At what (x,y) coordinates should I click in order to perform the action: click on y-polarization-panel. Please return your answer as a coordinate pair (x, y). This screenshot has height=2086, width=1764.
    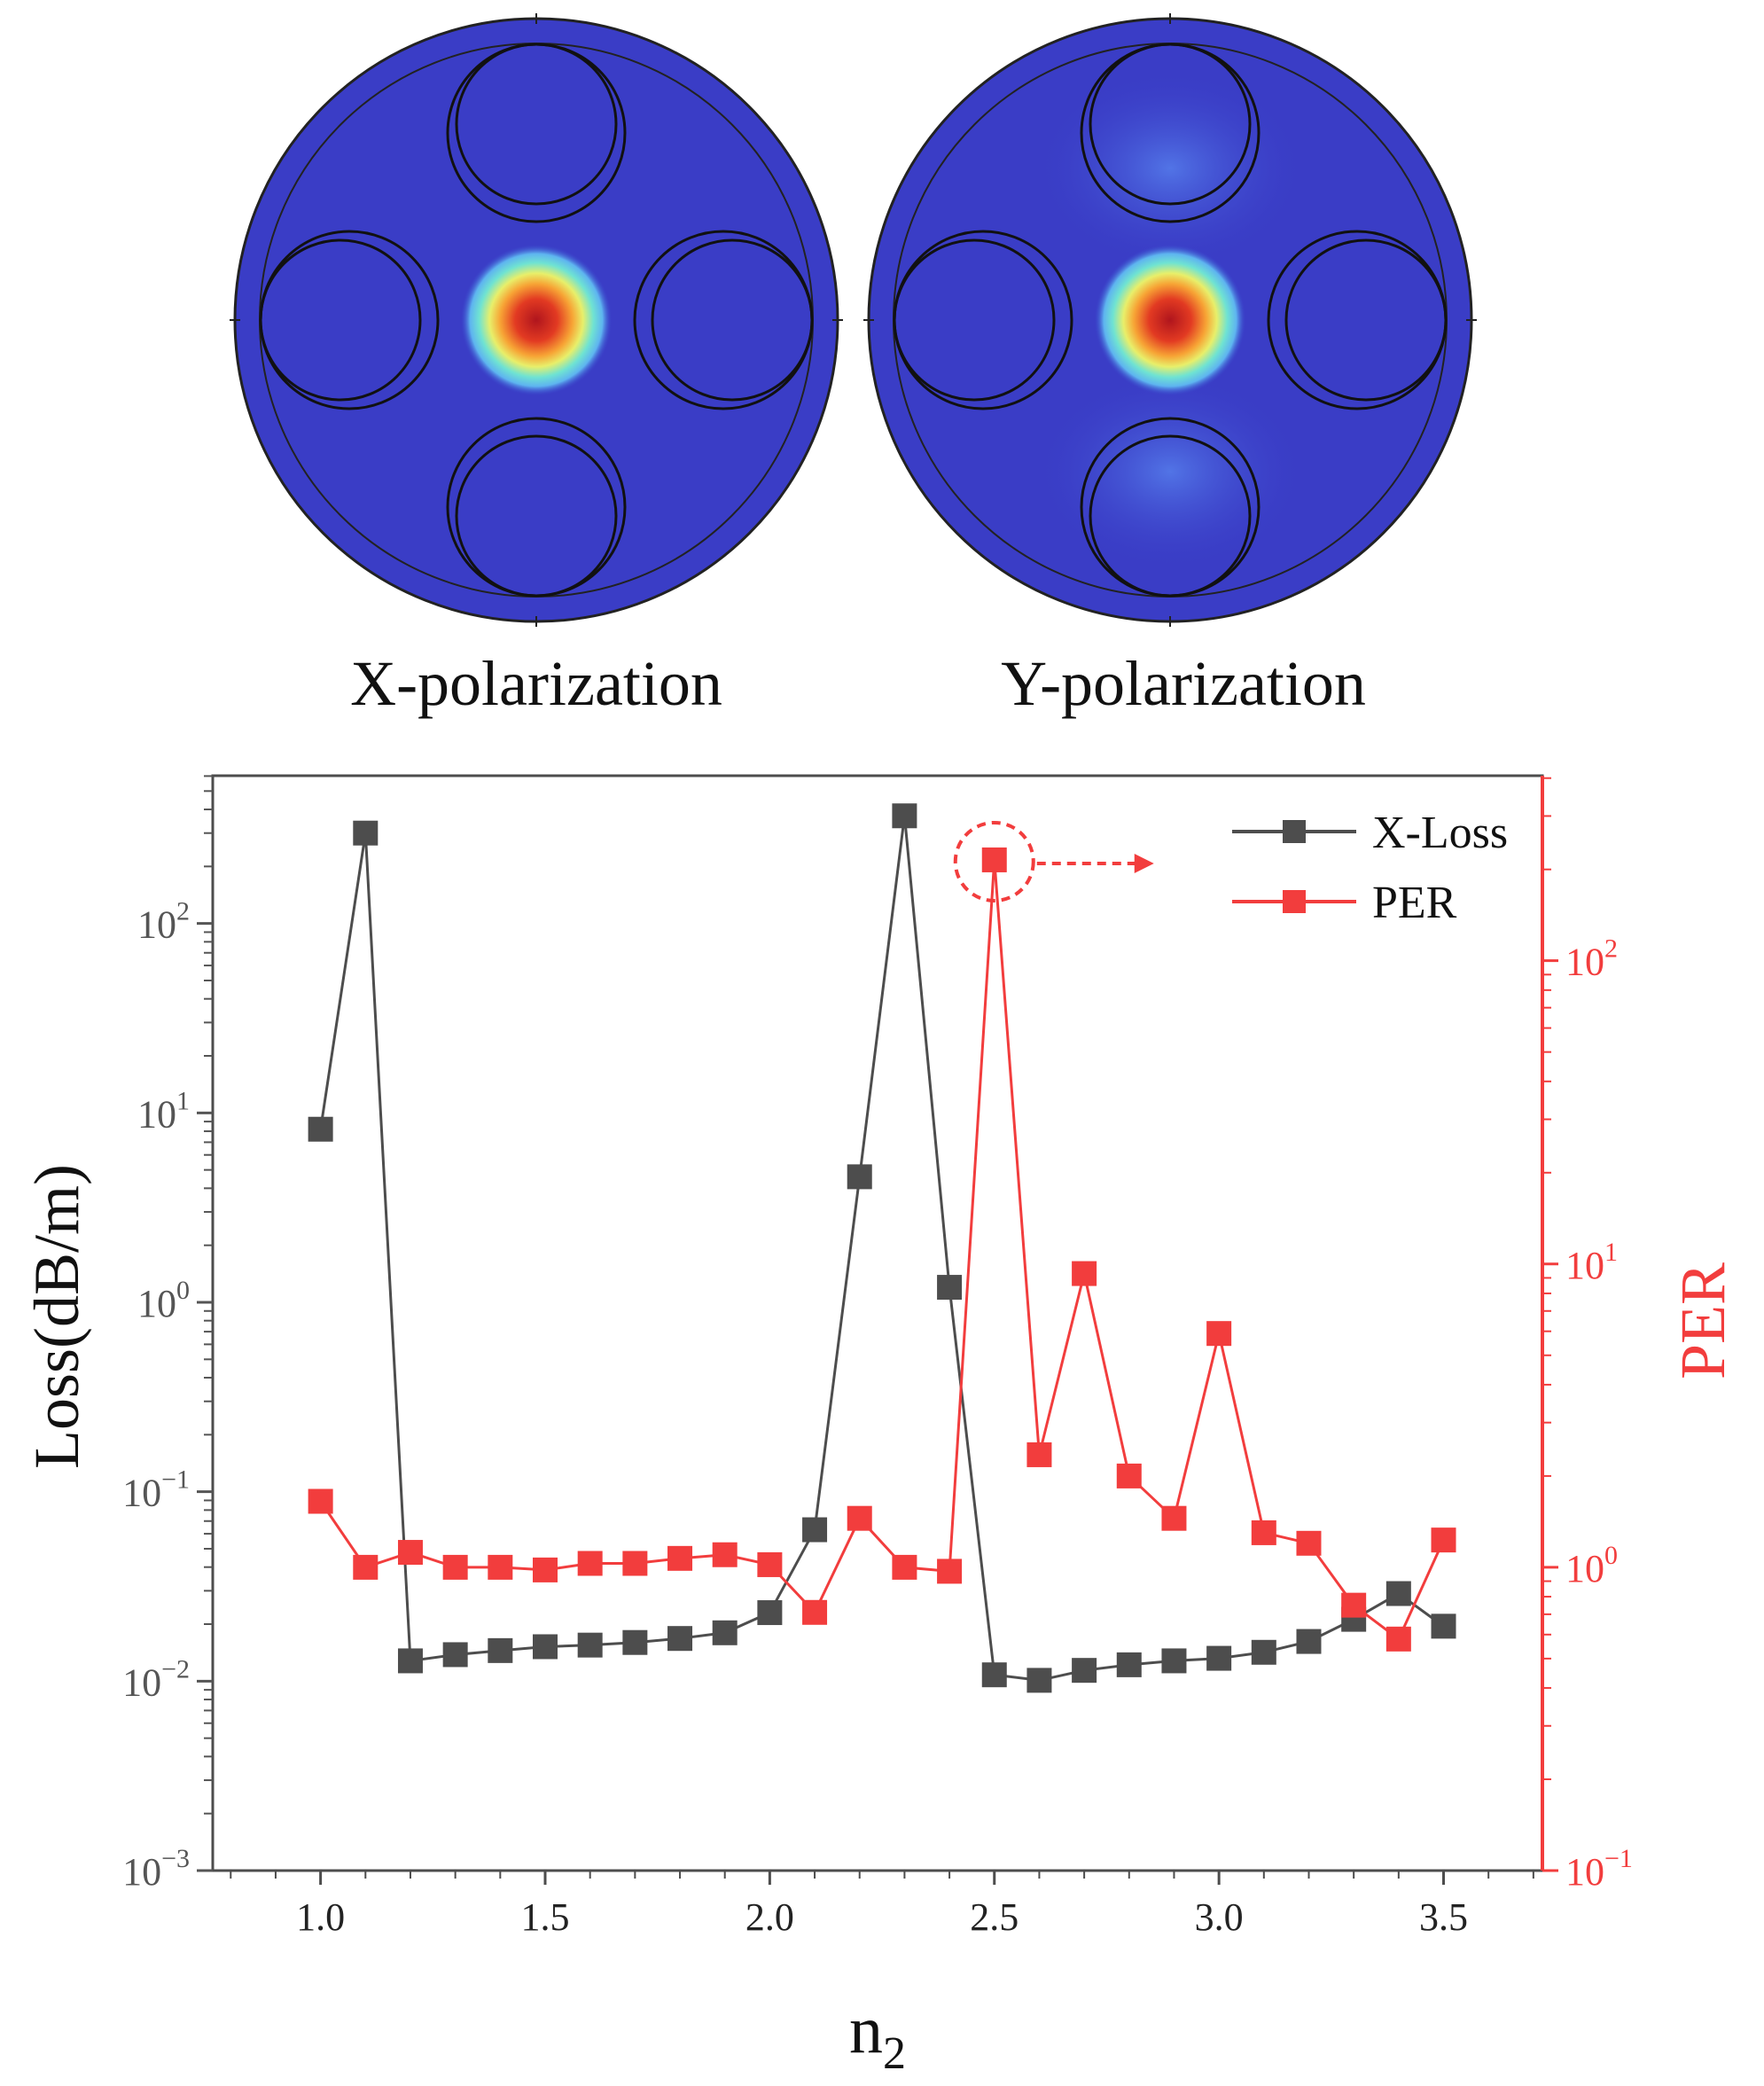
    Looking at the image, I should click on (1170, 320).